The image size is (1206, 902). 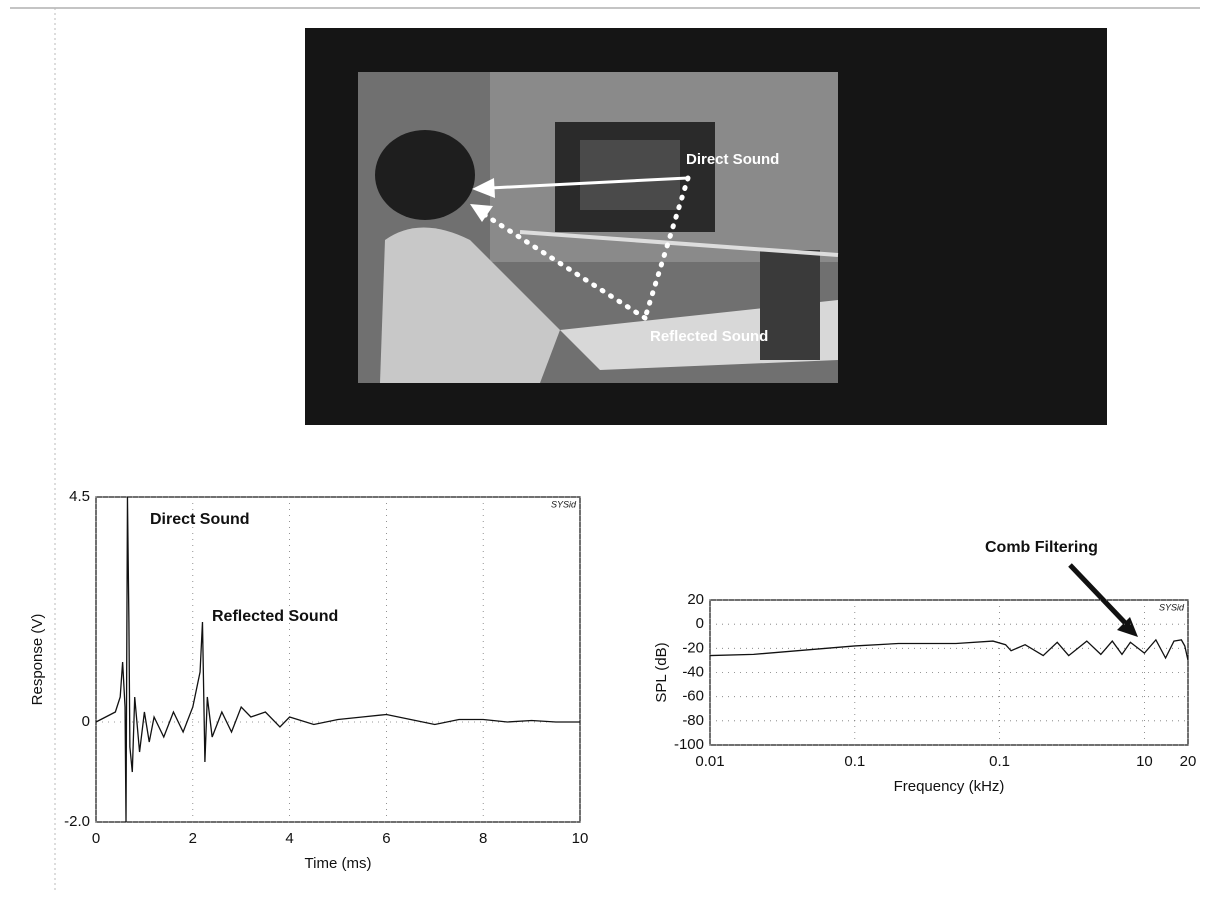 I want to click on photo-screen, so click(x=630, y=175).